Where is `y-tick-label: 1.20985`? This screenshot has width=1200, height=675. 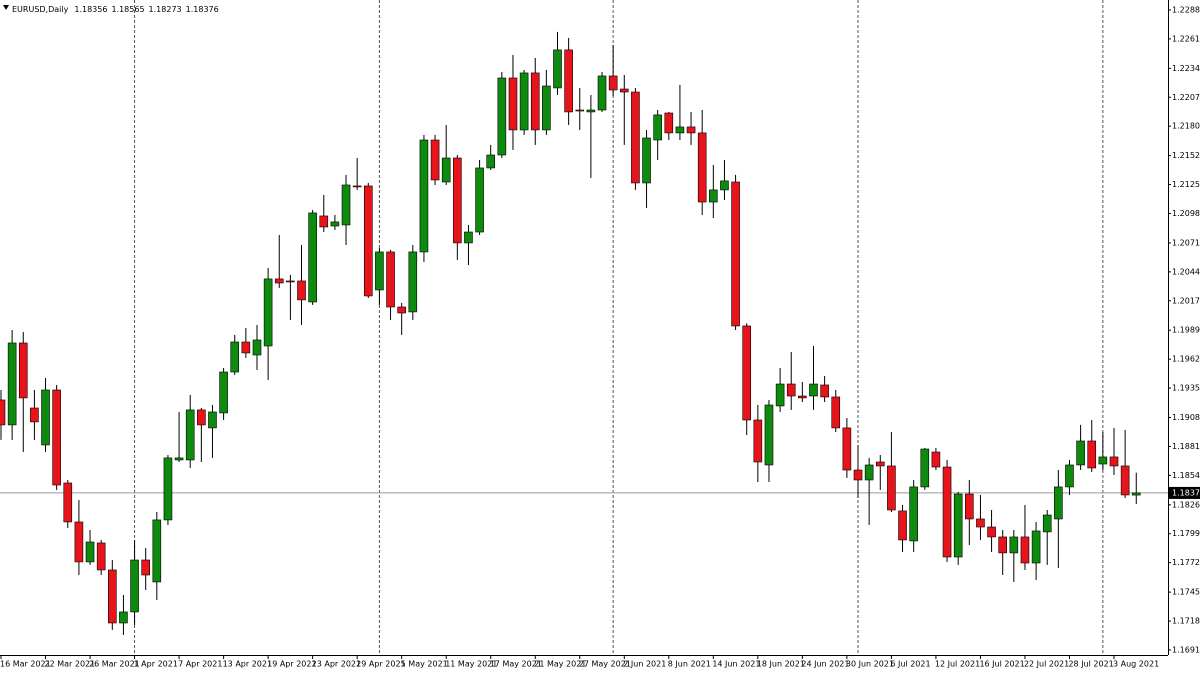 y-tick-label: 1.20985 is located at coordinates (1186, 213).